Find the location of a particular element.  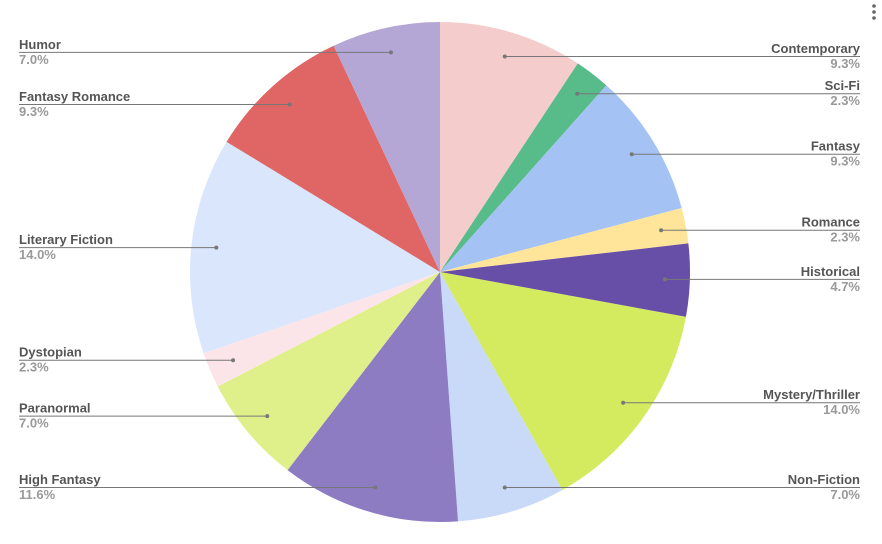

slice-label: Fantasy Romance is located at coordinates (74, 96).